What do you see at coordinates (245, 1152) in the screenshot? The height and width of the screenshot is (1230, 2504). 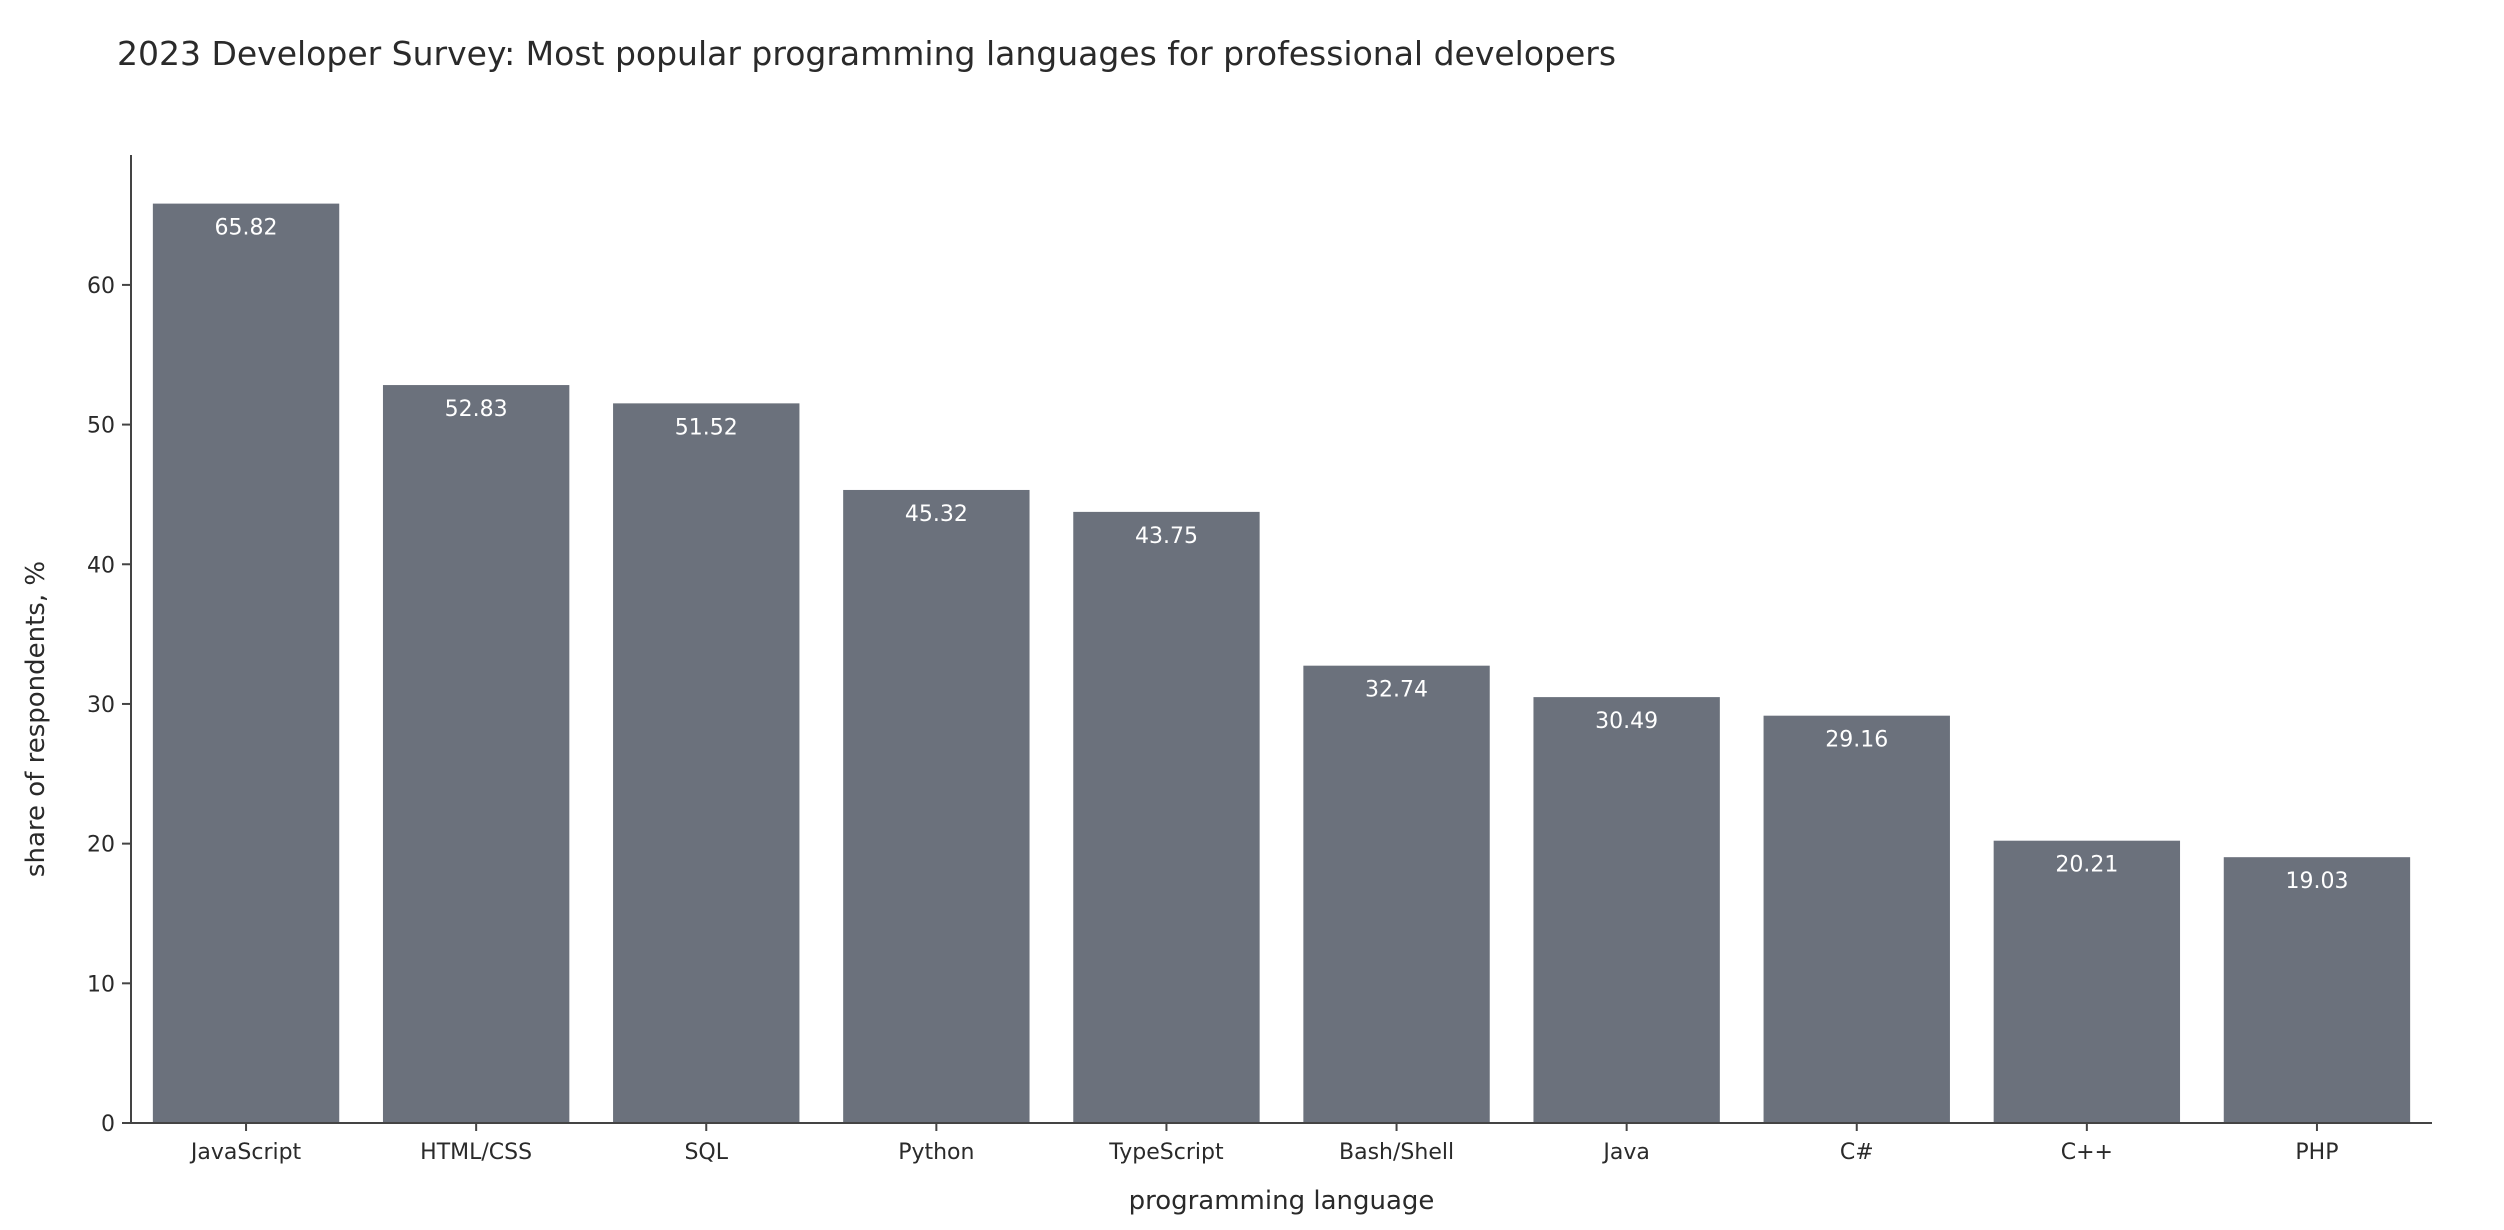 I see `x-tick-label: JavaScript` at bounding box center [245, 1152].